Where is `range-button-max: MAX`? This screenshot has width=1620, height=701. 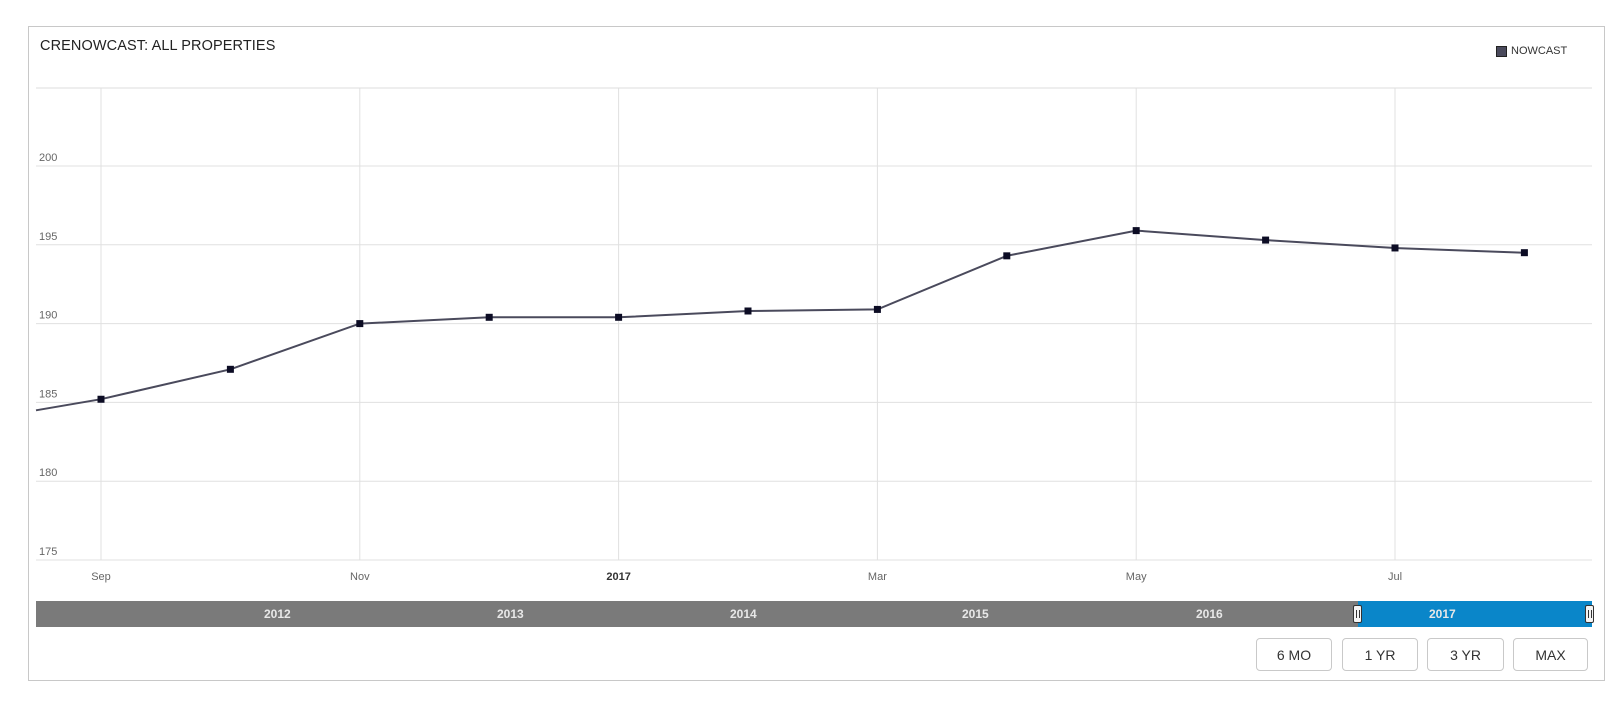
range-button-max: MAX is located at coordinates (1550, 654).